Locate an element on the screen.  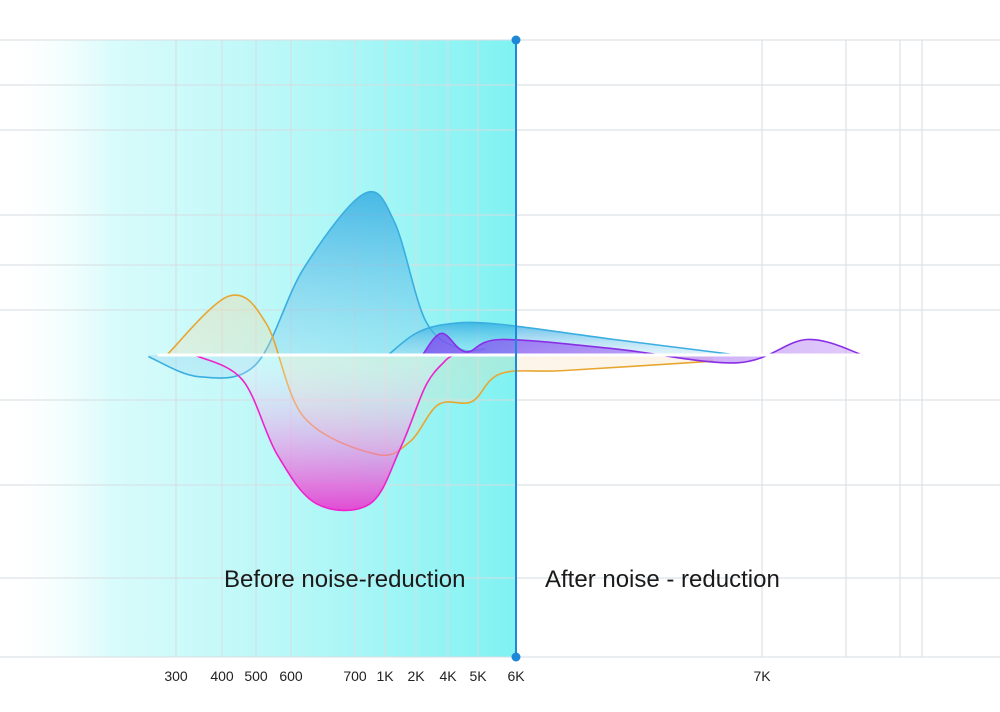
curve-area-2-blue is located at coordinates (563, 338).